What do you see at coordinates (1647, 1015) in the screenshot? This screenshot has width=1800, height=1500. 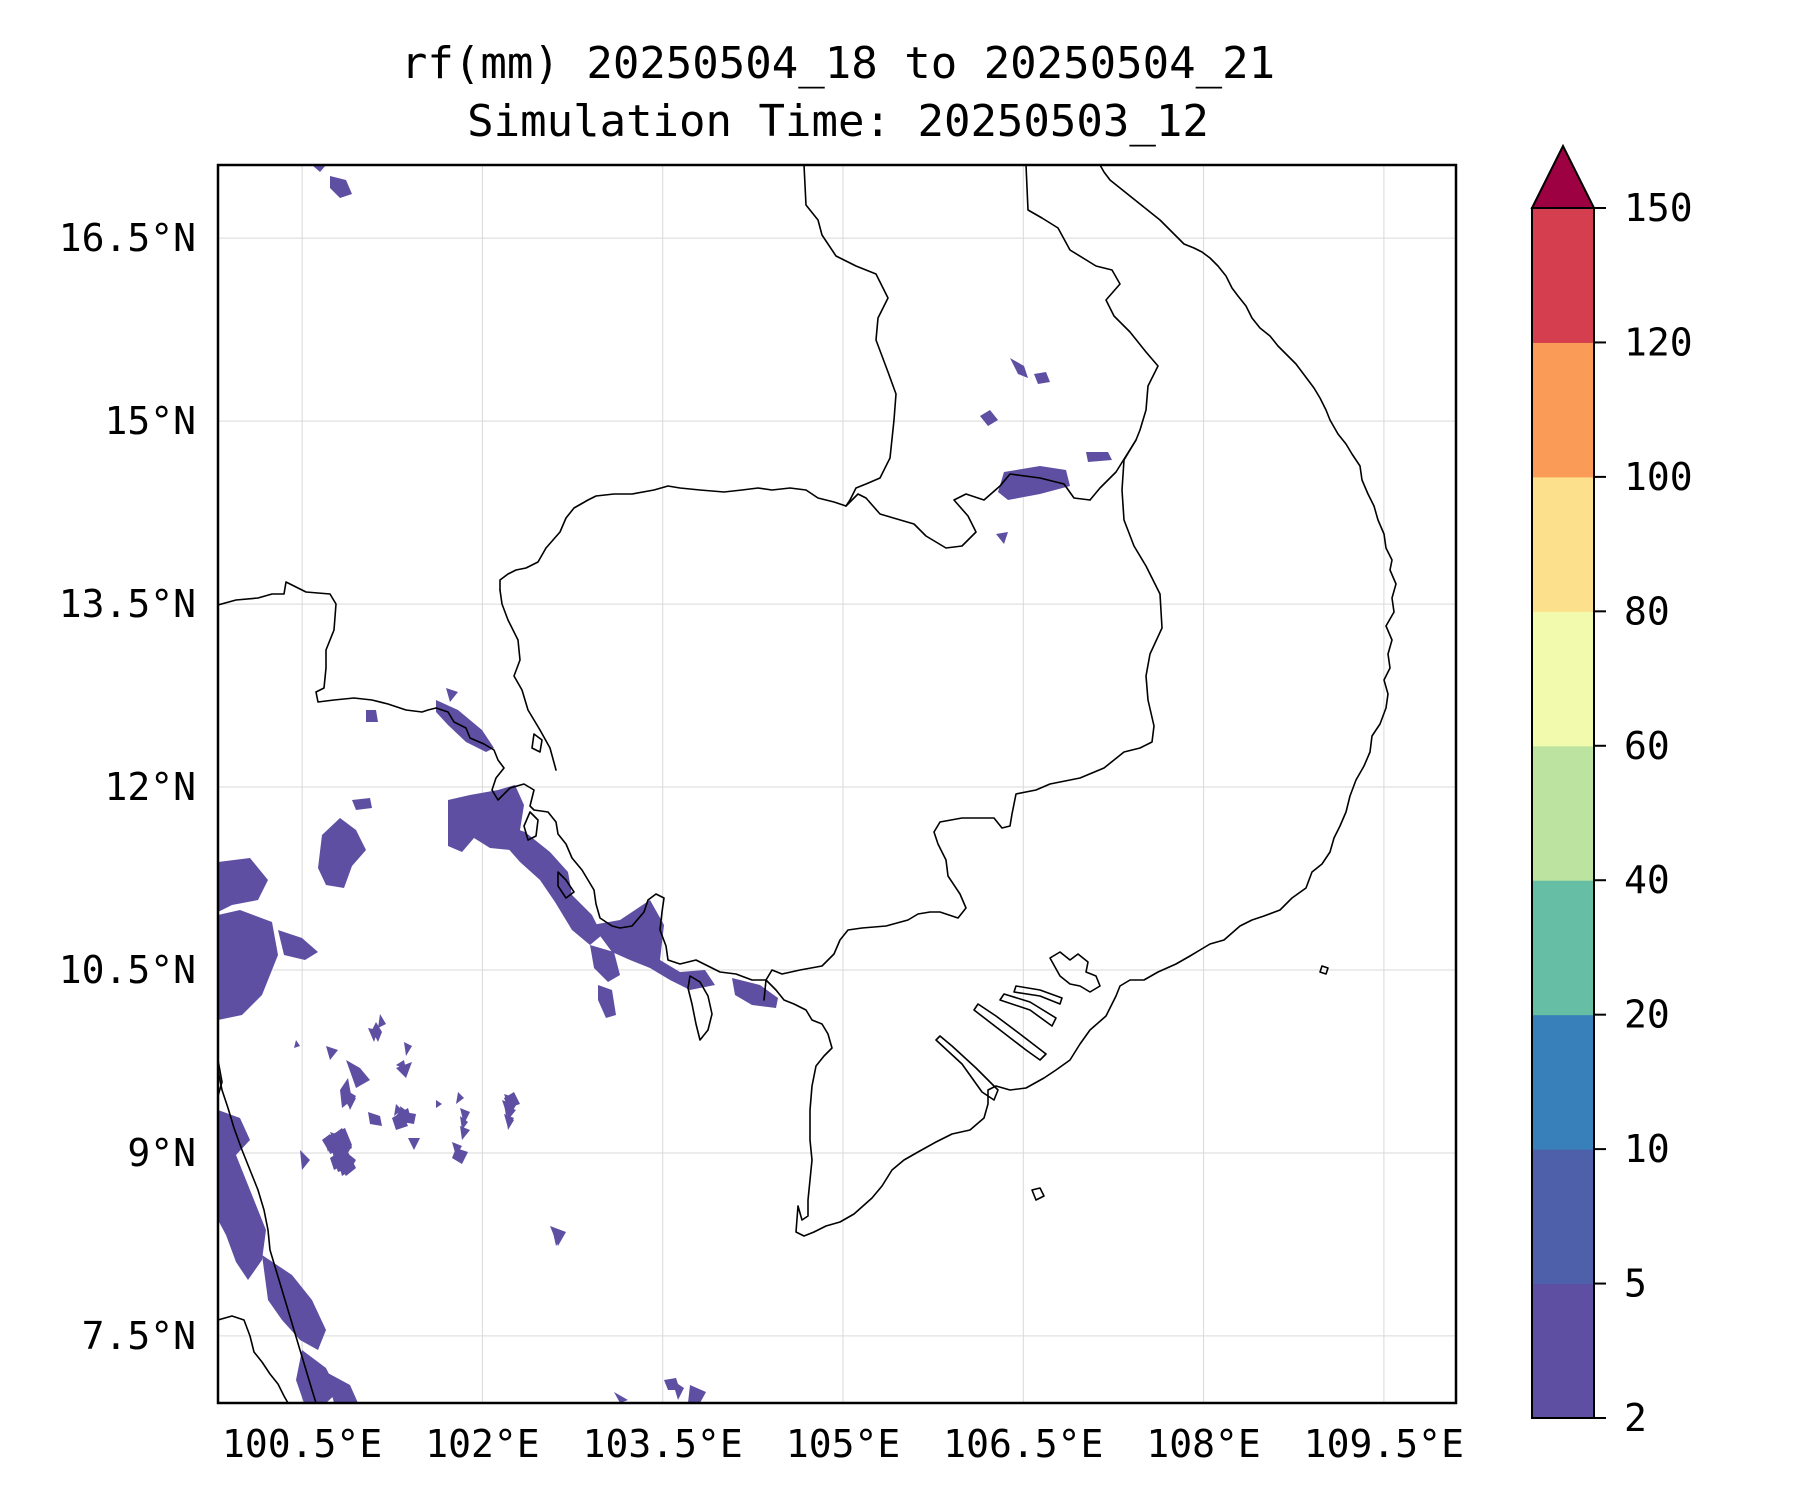 I see `colorbar-tick-label: 20` at bounding box center [1647, 1015].